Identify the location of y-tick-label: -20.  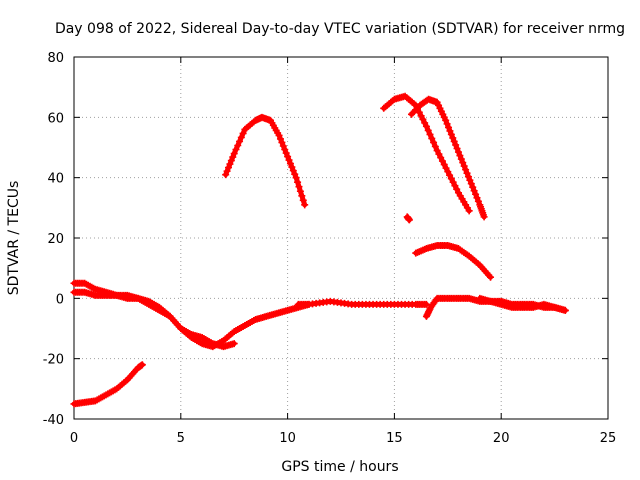
(53, 360).